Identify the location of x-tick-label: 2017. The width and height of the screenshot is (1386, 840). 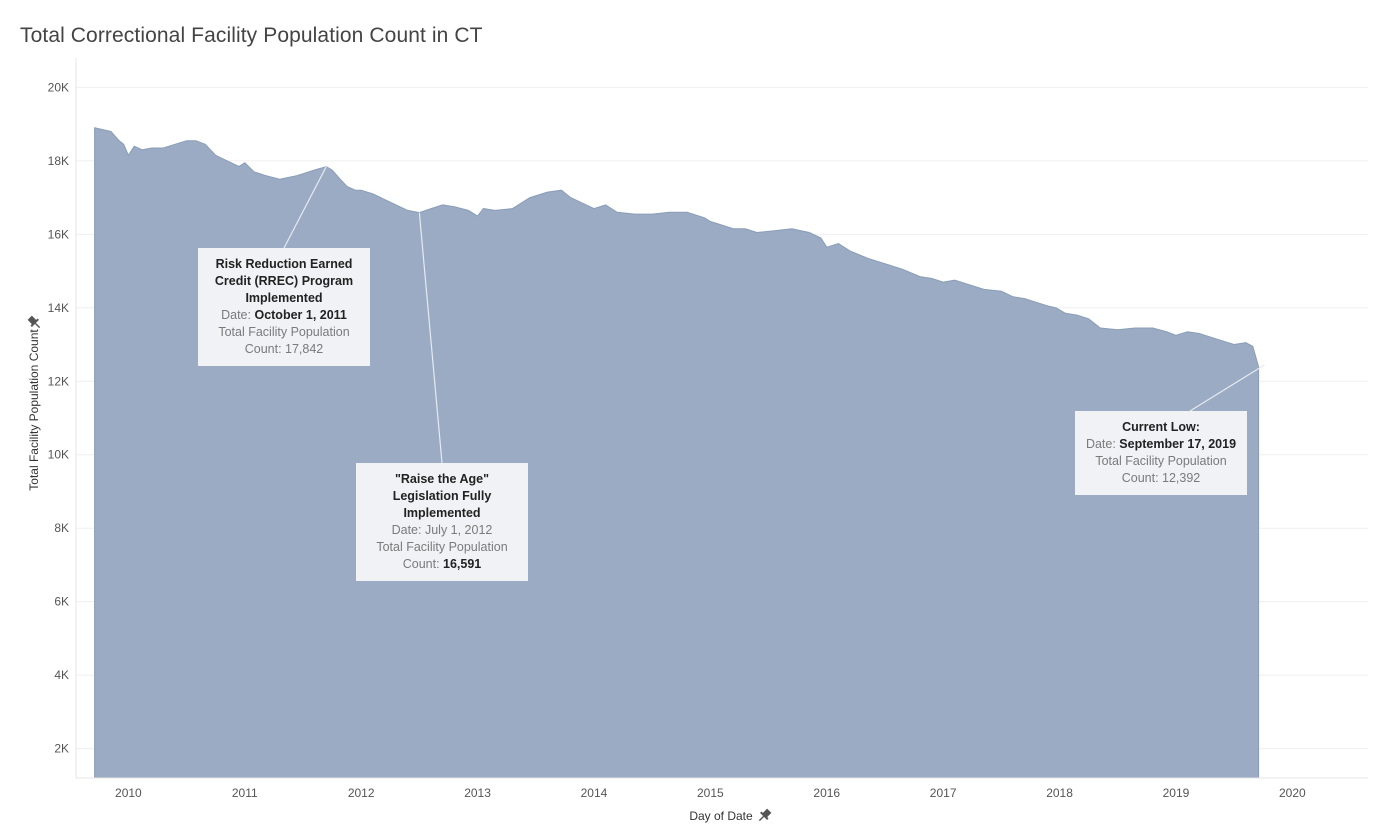
(943, 793).